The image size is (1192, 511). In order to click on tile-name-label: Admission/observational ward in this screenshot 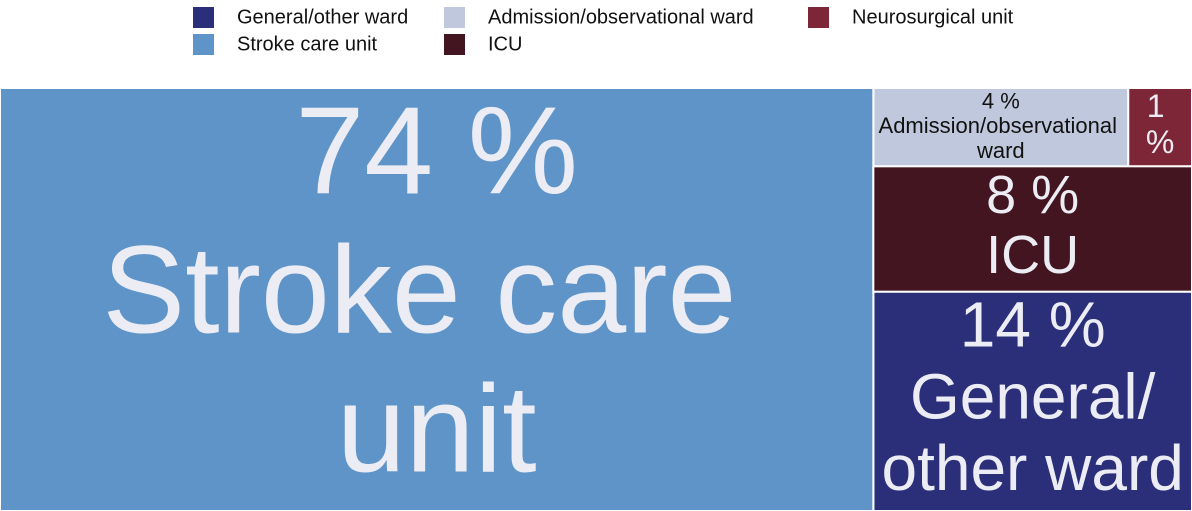, I will do `click(1001, 138)`.